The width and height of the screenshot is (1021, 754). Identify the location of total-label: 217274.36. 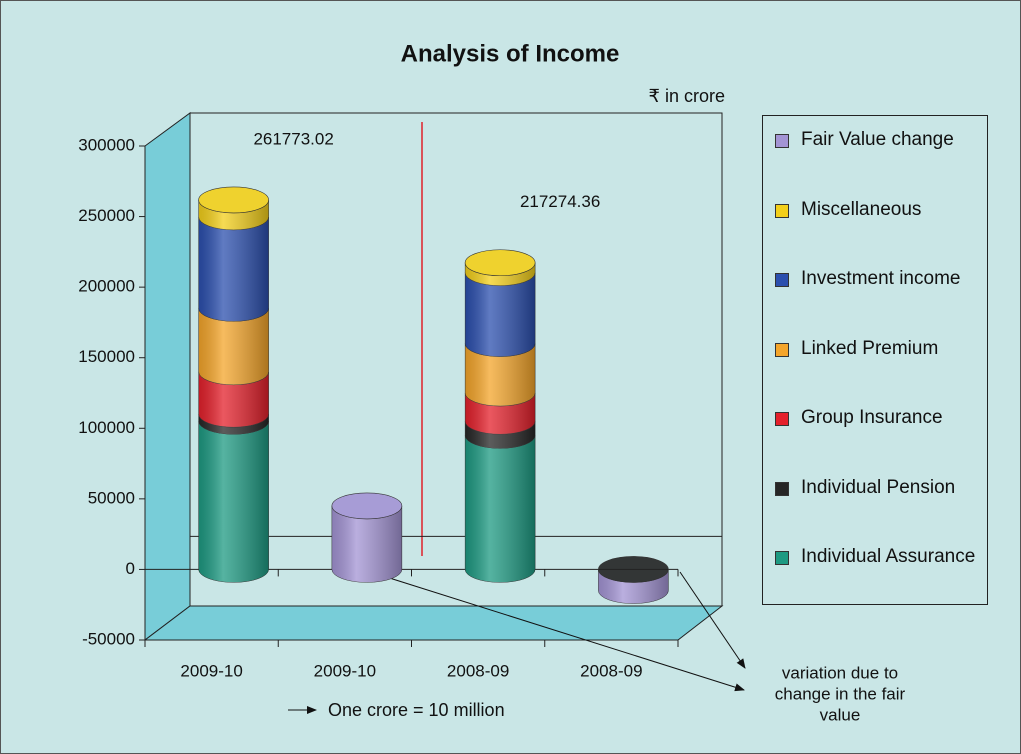
(560, 201).